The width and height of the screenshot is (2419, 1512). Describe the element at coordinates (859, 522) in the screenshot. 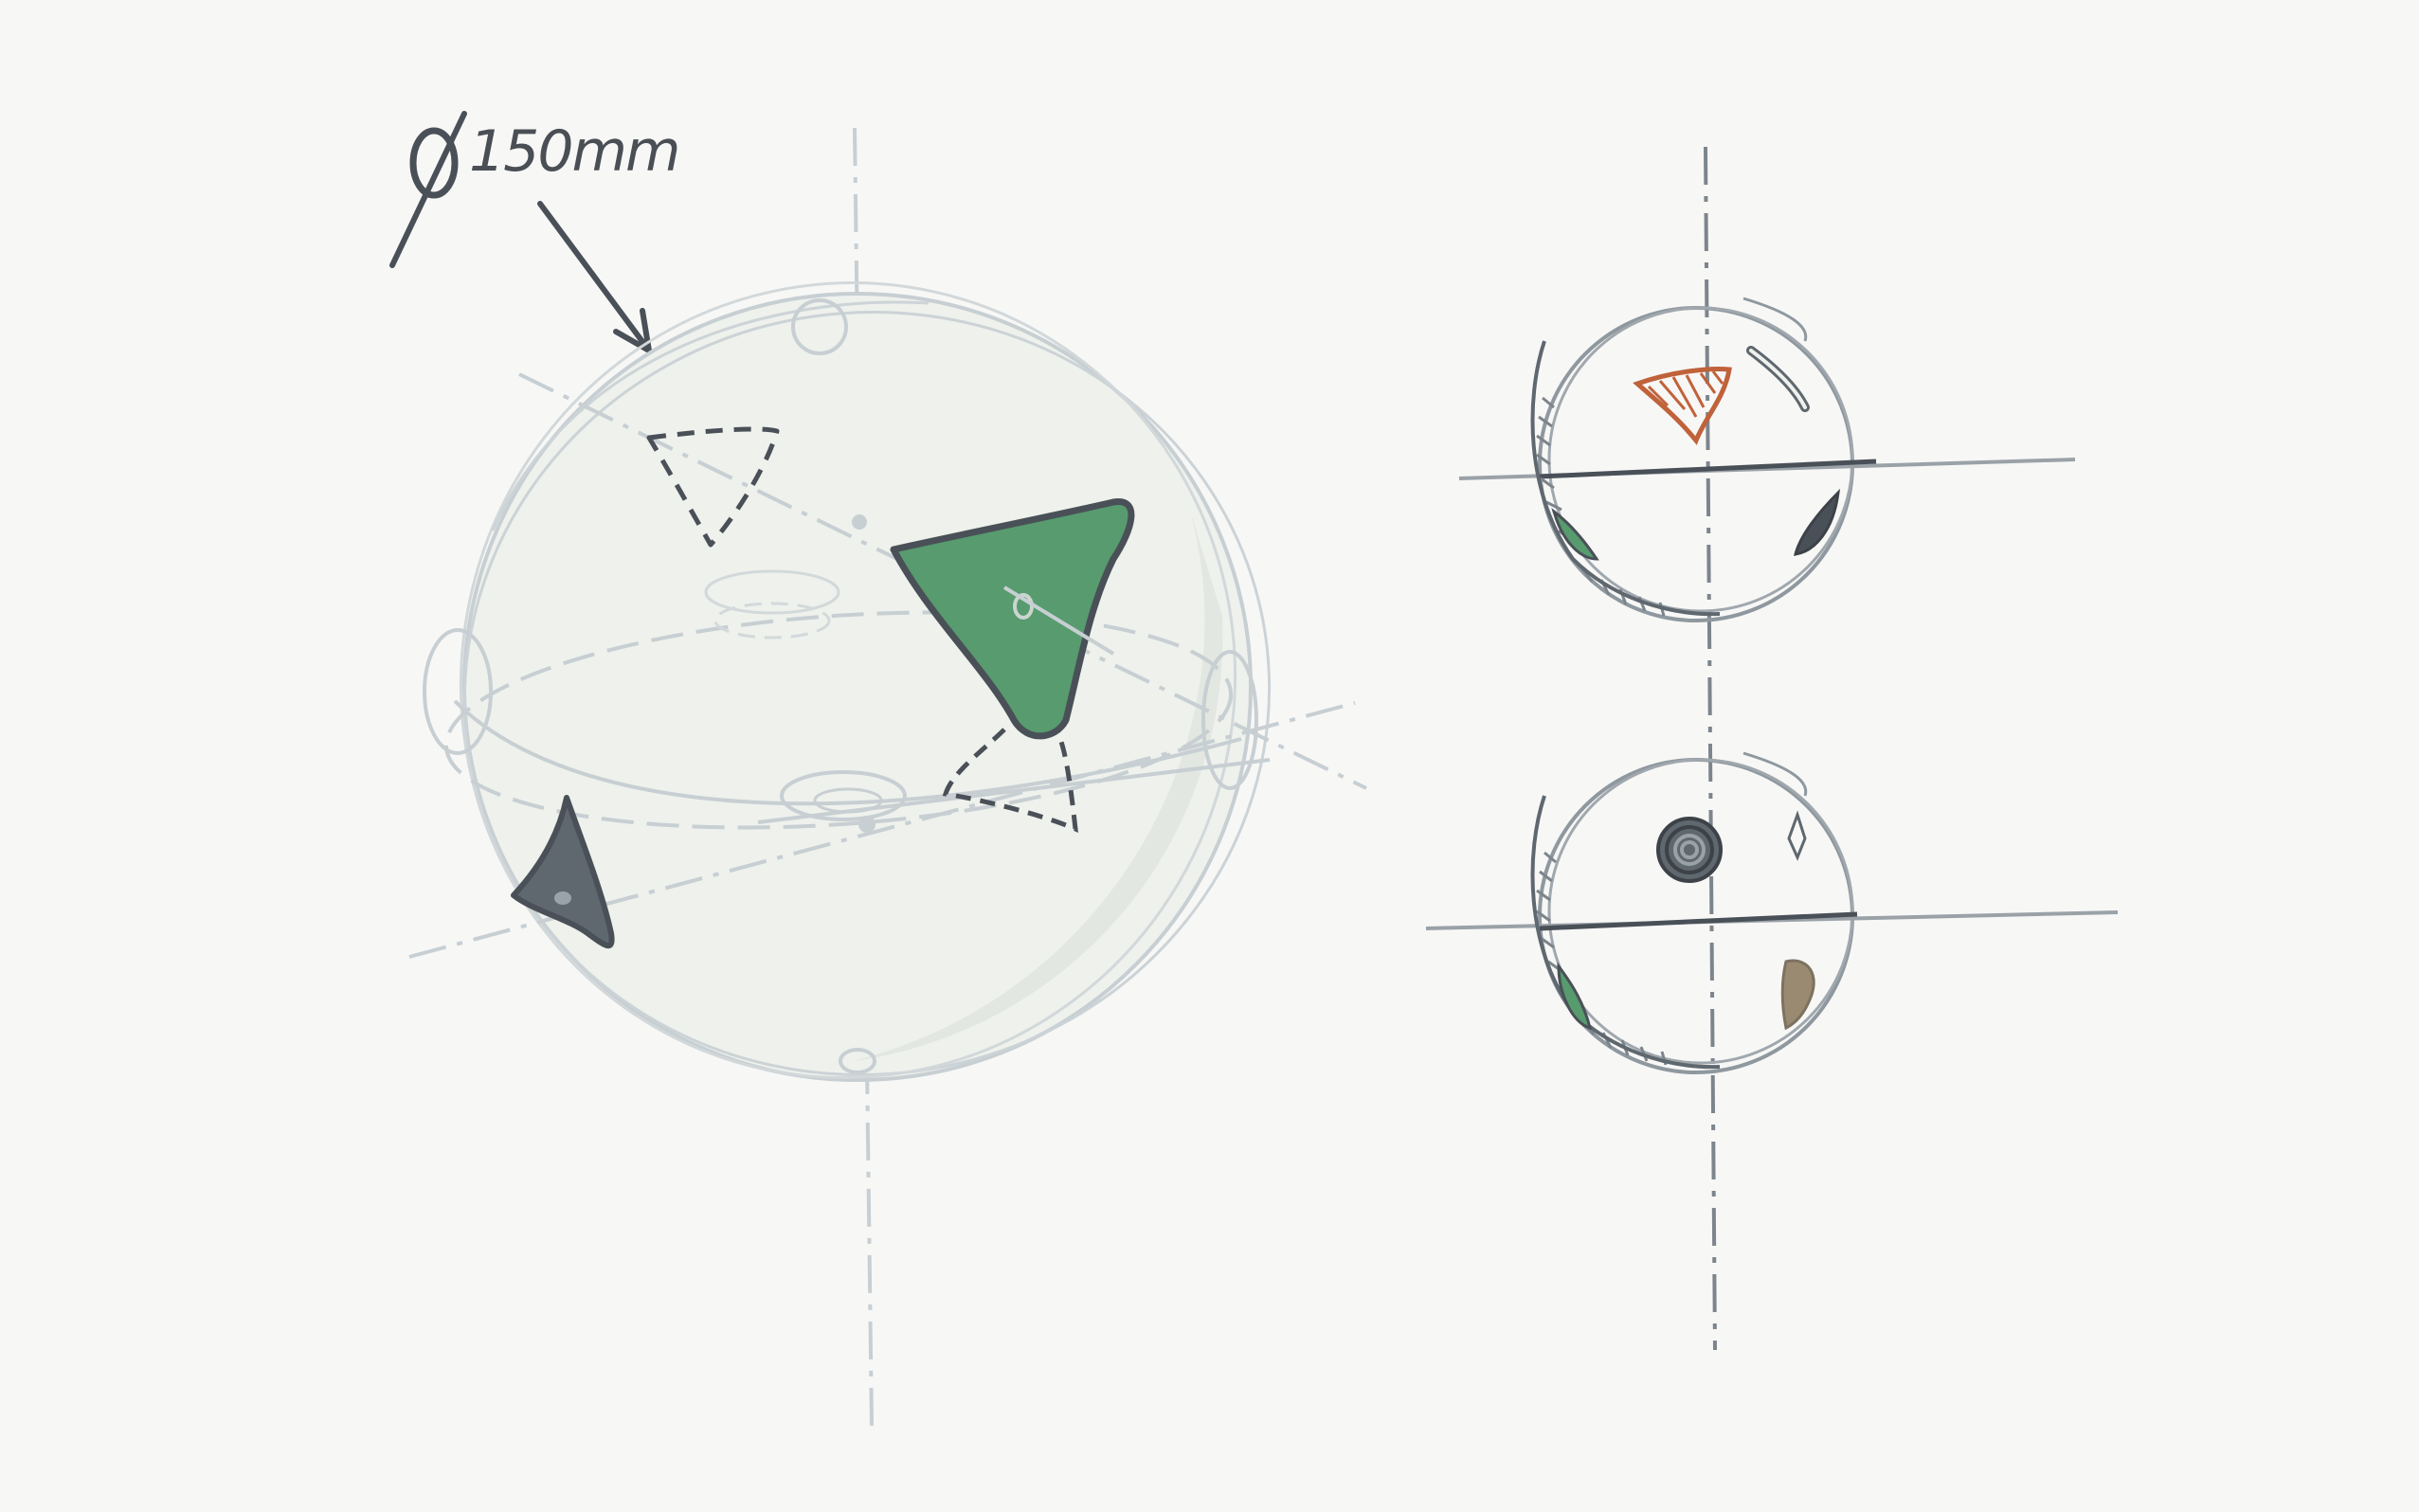

I see `pivot-dot` at that location.